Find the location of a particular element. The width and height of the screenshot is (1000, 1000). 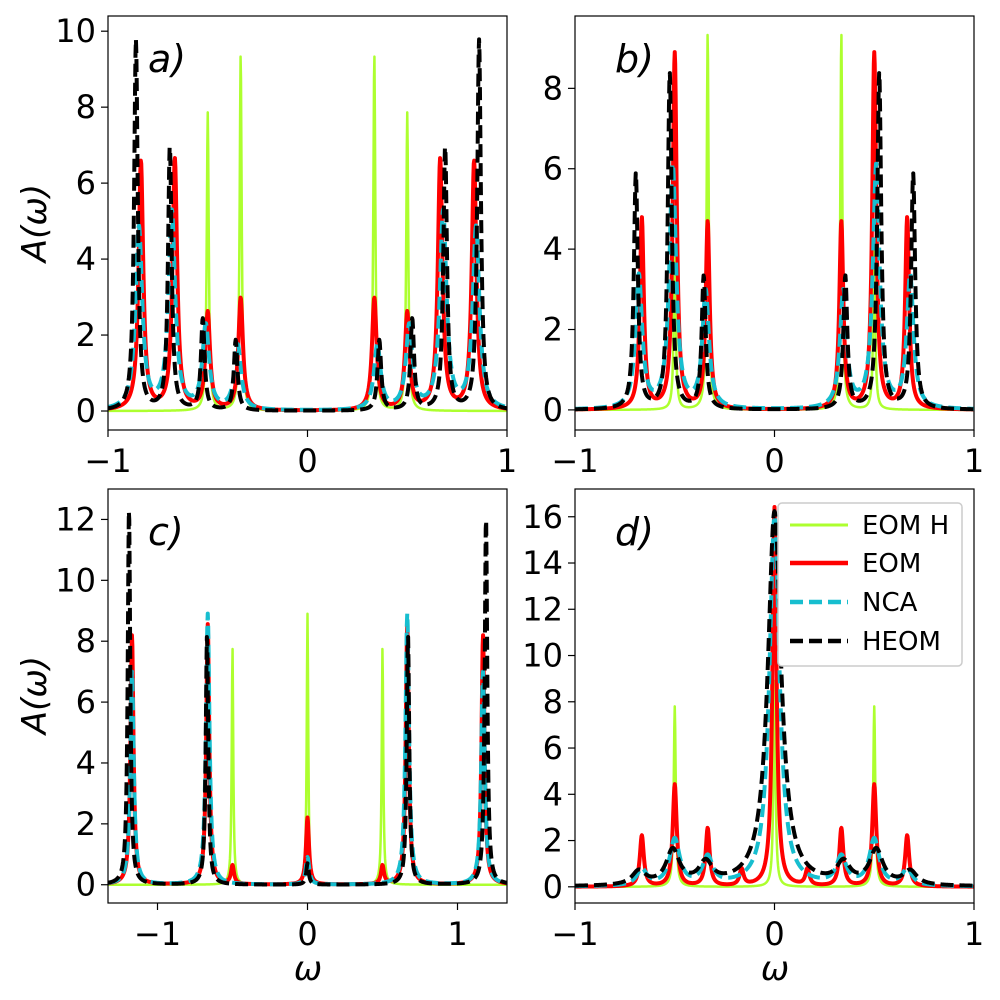

series-line-eom-h is located at coordinates (774, 784).